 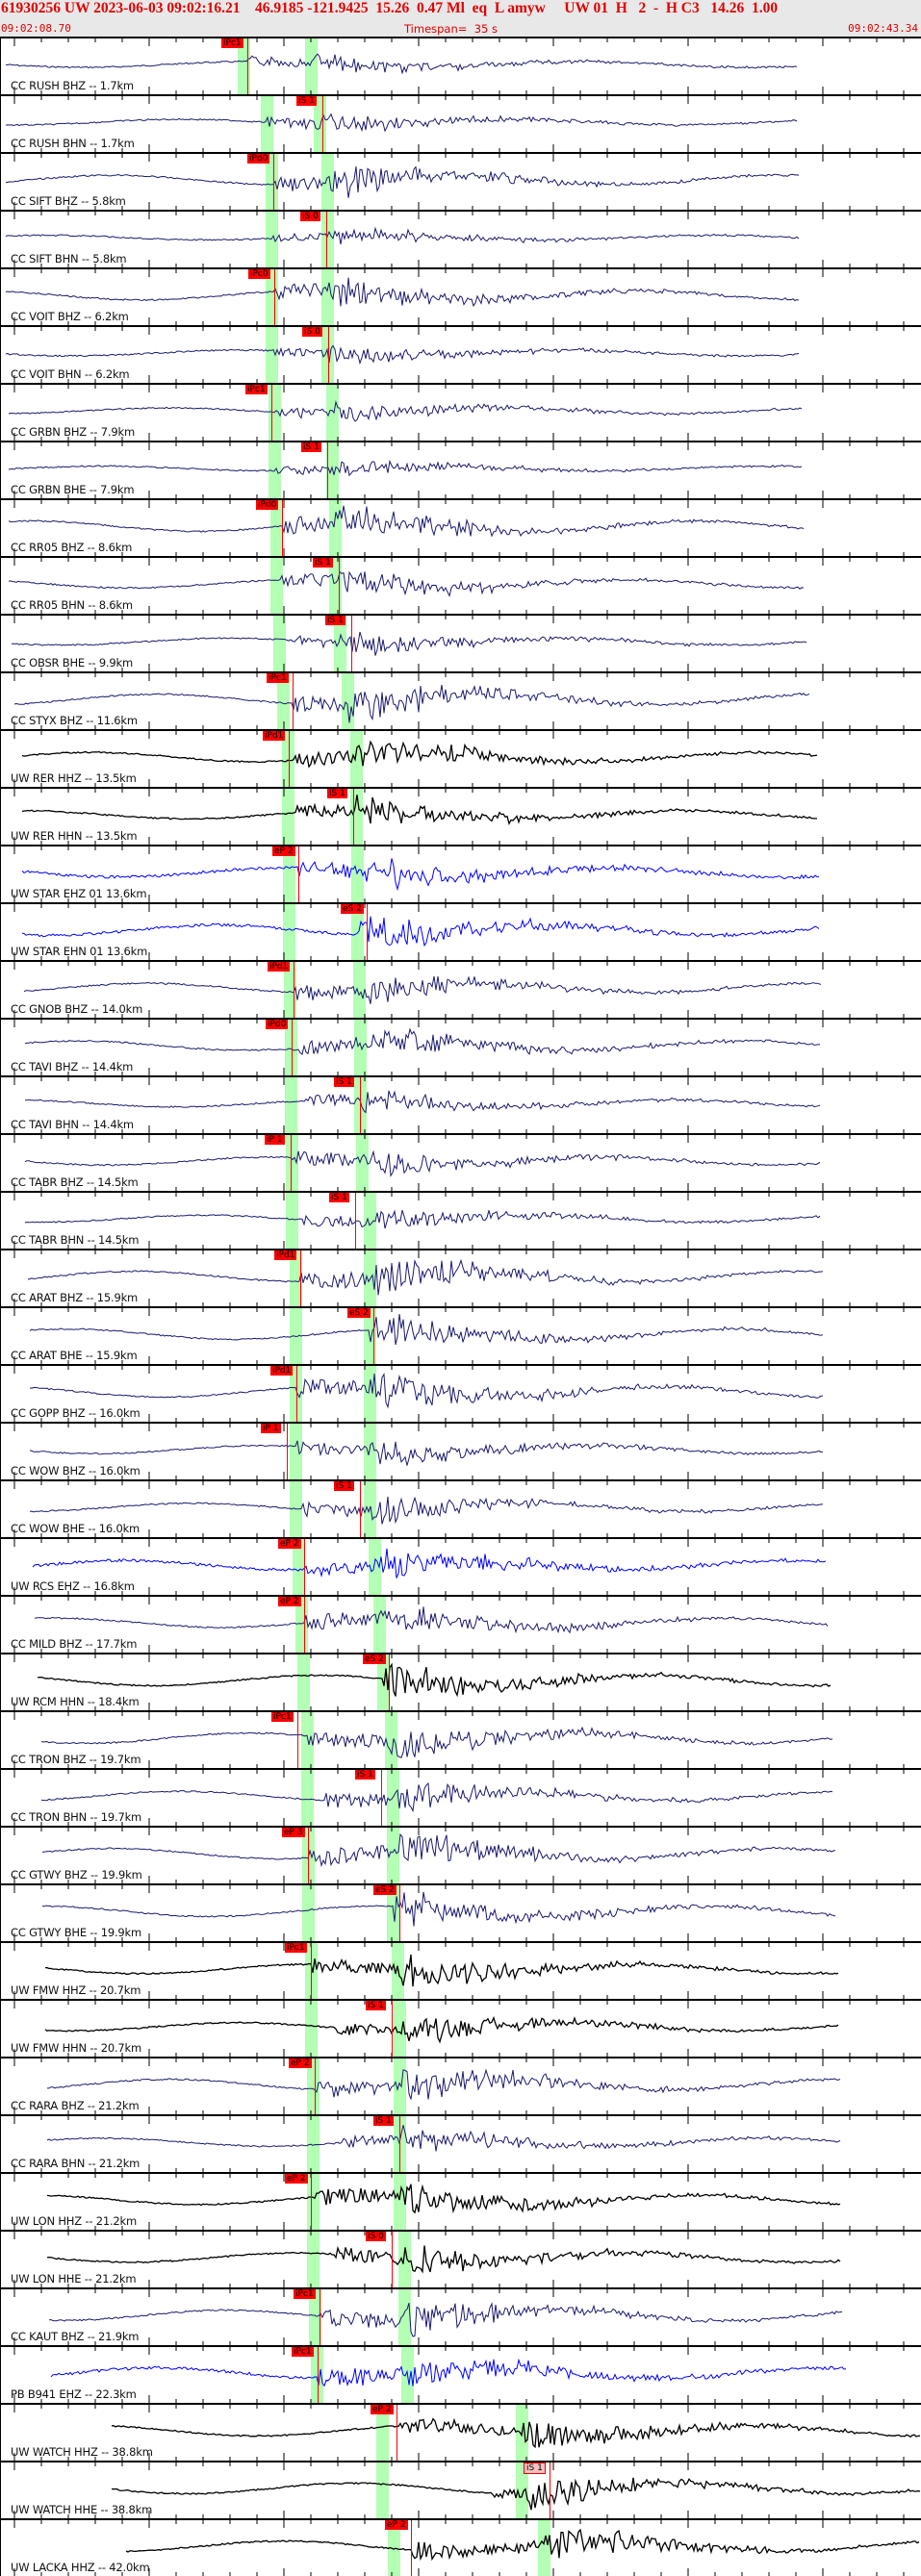 I want to click on pick-flag: iPc0, so click(x=259, y=274).